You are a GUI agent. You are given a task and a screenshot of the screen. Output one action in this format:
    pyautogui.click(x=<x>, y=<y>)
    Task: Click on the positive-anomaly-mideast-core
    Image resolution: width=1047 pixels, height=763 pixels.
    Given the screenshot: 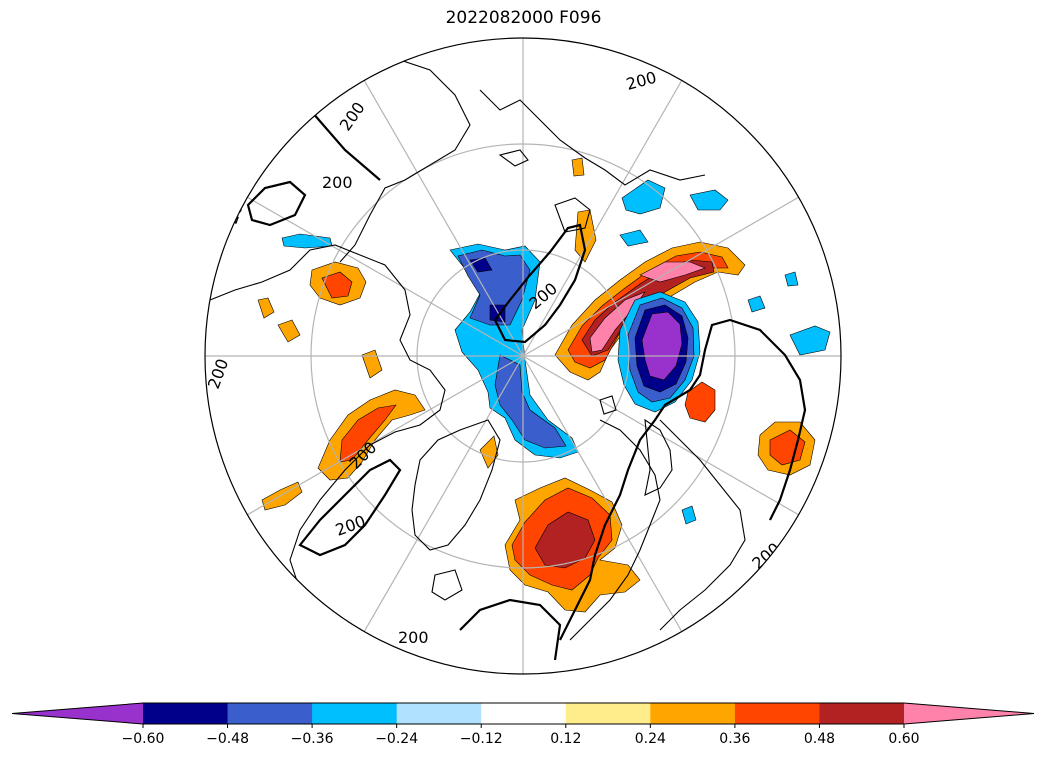 What is the action you would take?
    pyautogui.click(x=787, y=447)
    